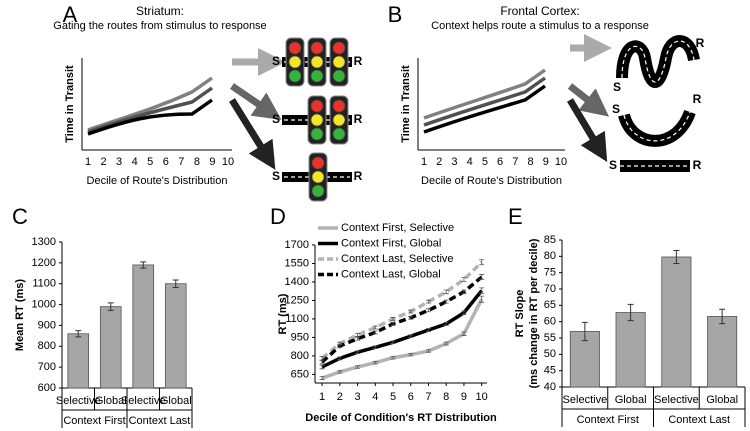 Image resolution: width=750 pixels, height=431 pixels. I want to click on y-tick-label: 50, so click(550, 354).